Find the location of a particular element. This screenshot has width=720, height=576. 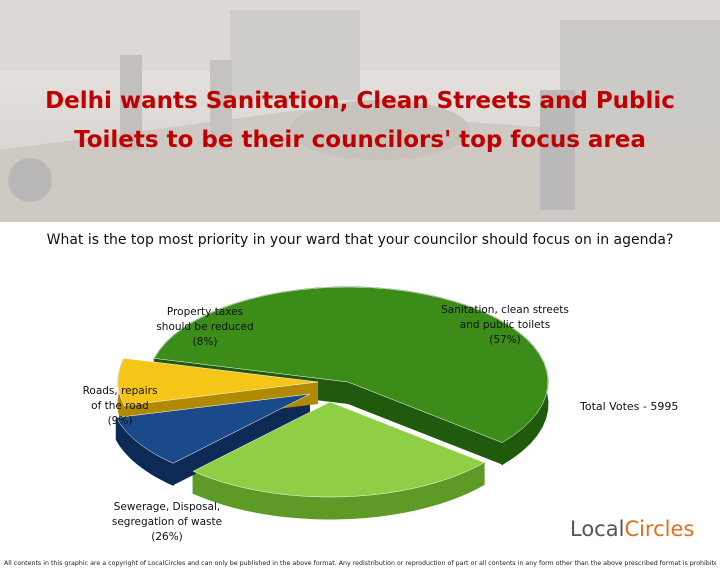

logo-circles: Circles is located at coordinates (659, 529).